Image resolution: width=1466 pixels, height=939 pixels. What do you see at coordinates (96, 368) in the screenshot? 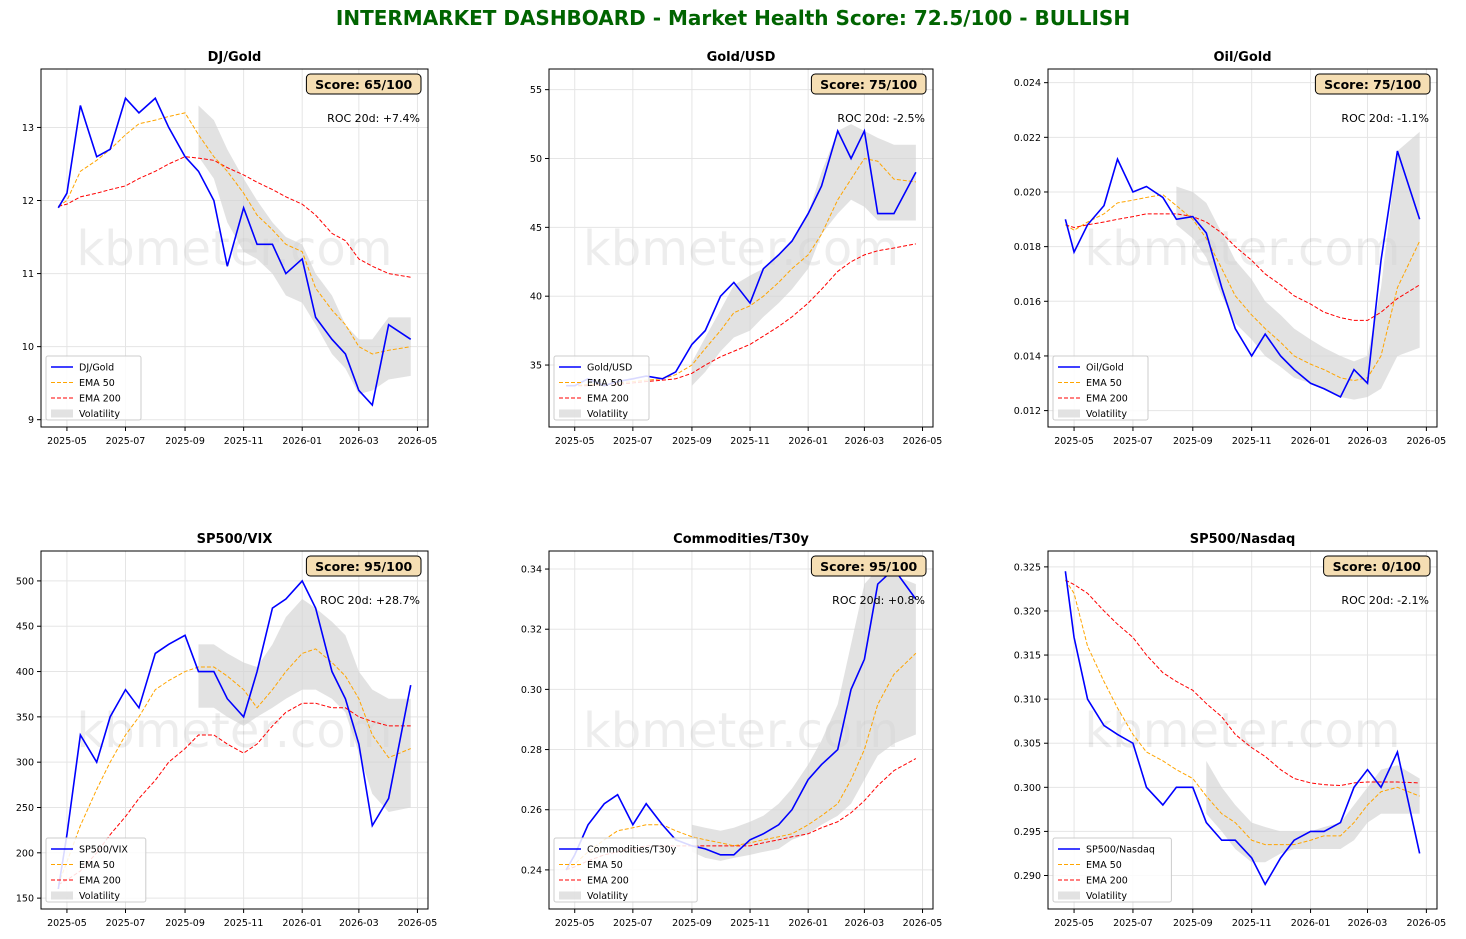
I see `legend-label: DJ/Gold` at bounding box center [96, 368].